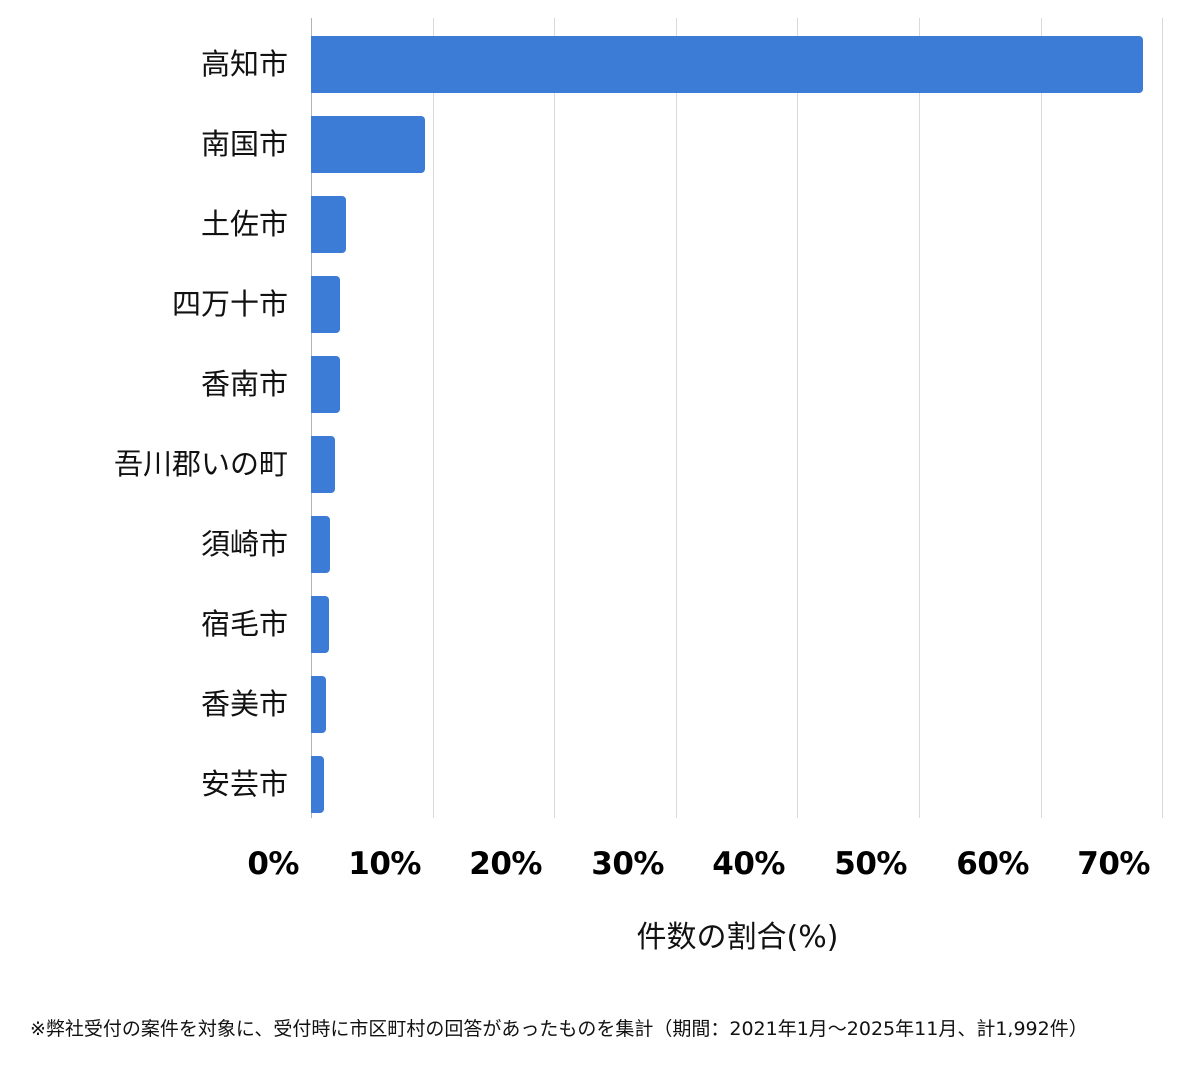  I want to click on y-axis-line, so click(311, 418).